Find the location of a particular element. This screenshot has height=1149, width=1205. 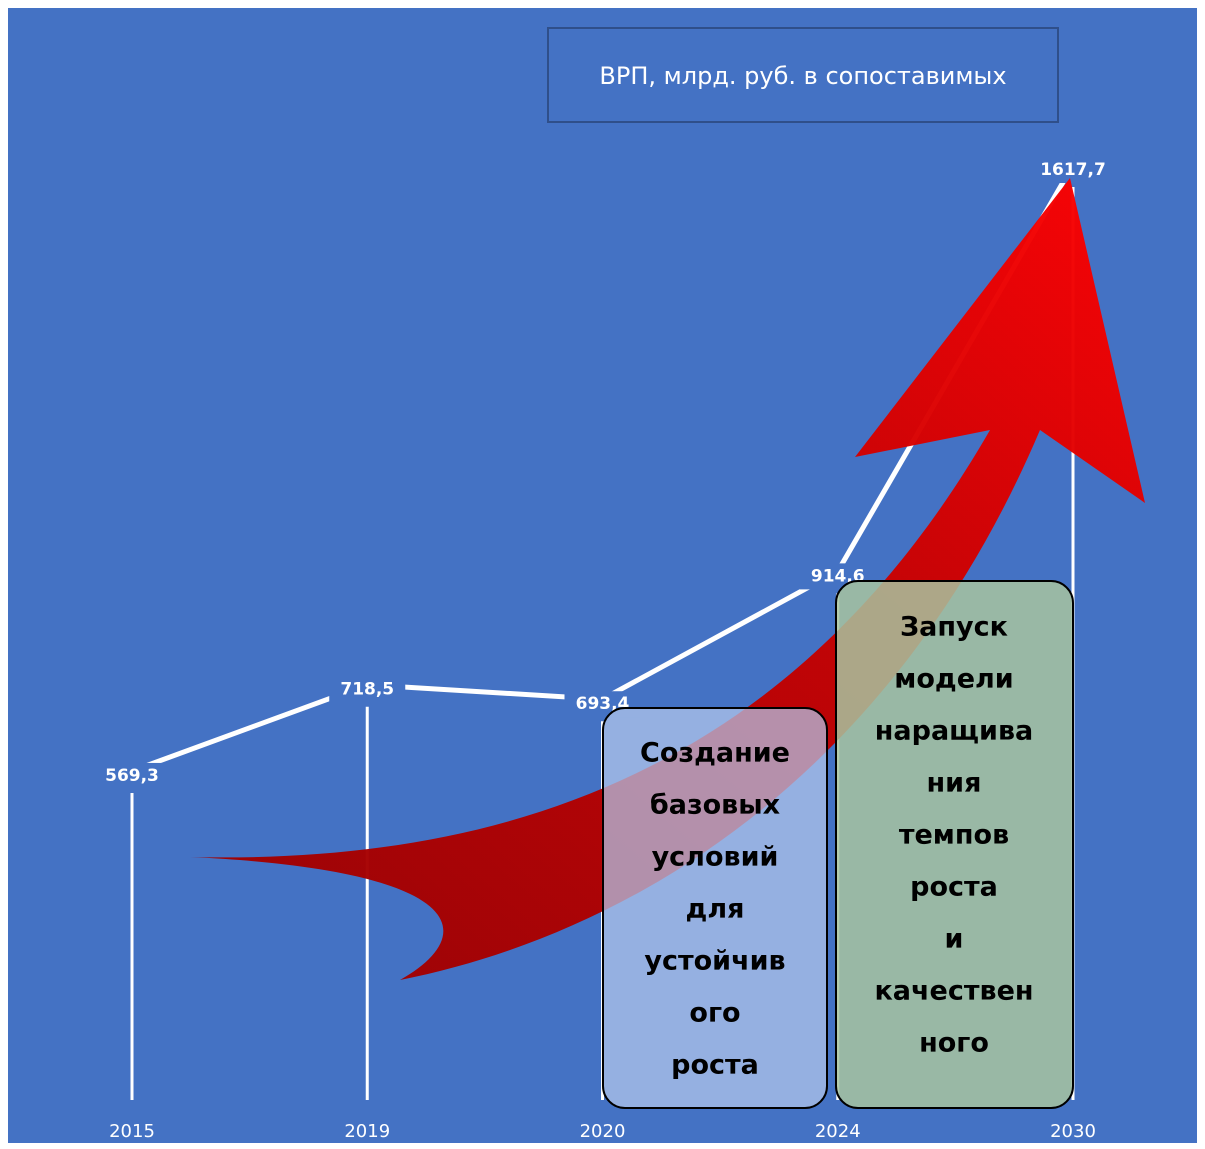

data-label: 718,5 is located at coordinates (367, 690).